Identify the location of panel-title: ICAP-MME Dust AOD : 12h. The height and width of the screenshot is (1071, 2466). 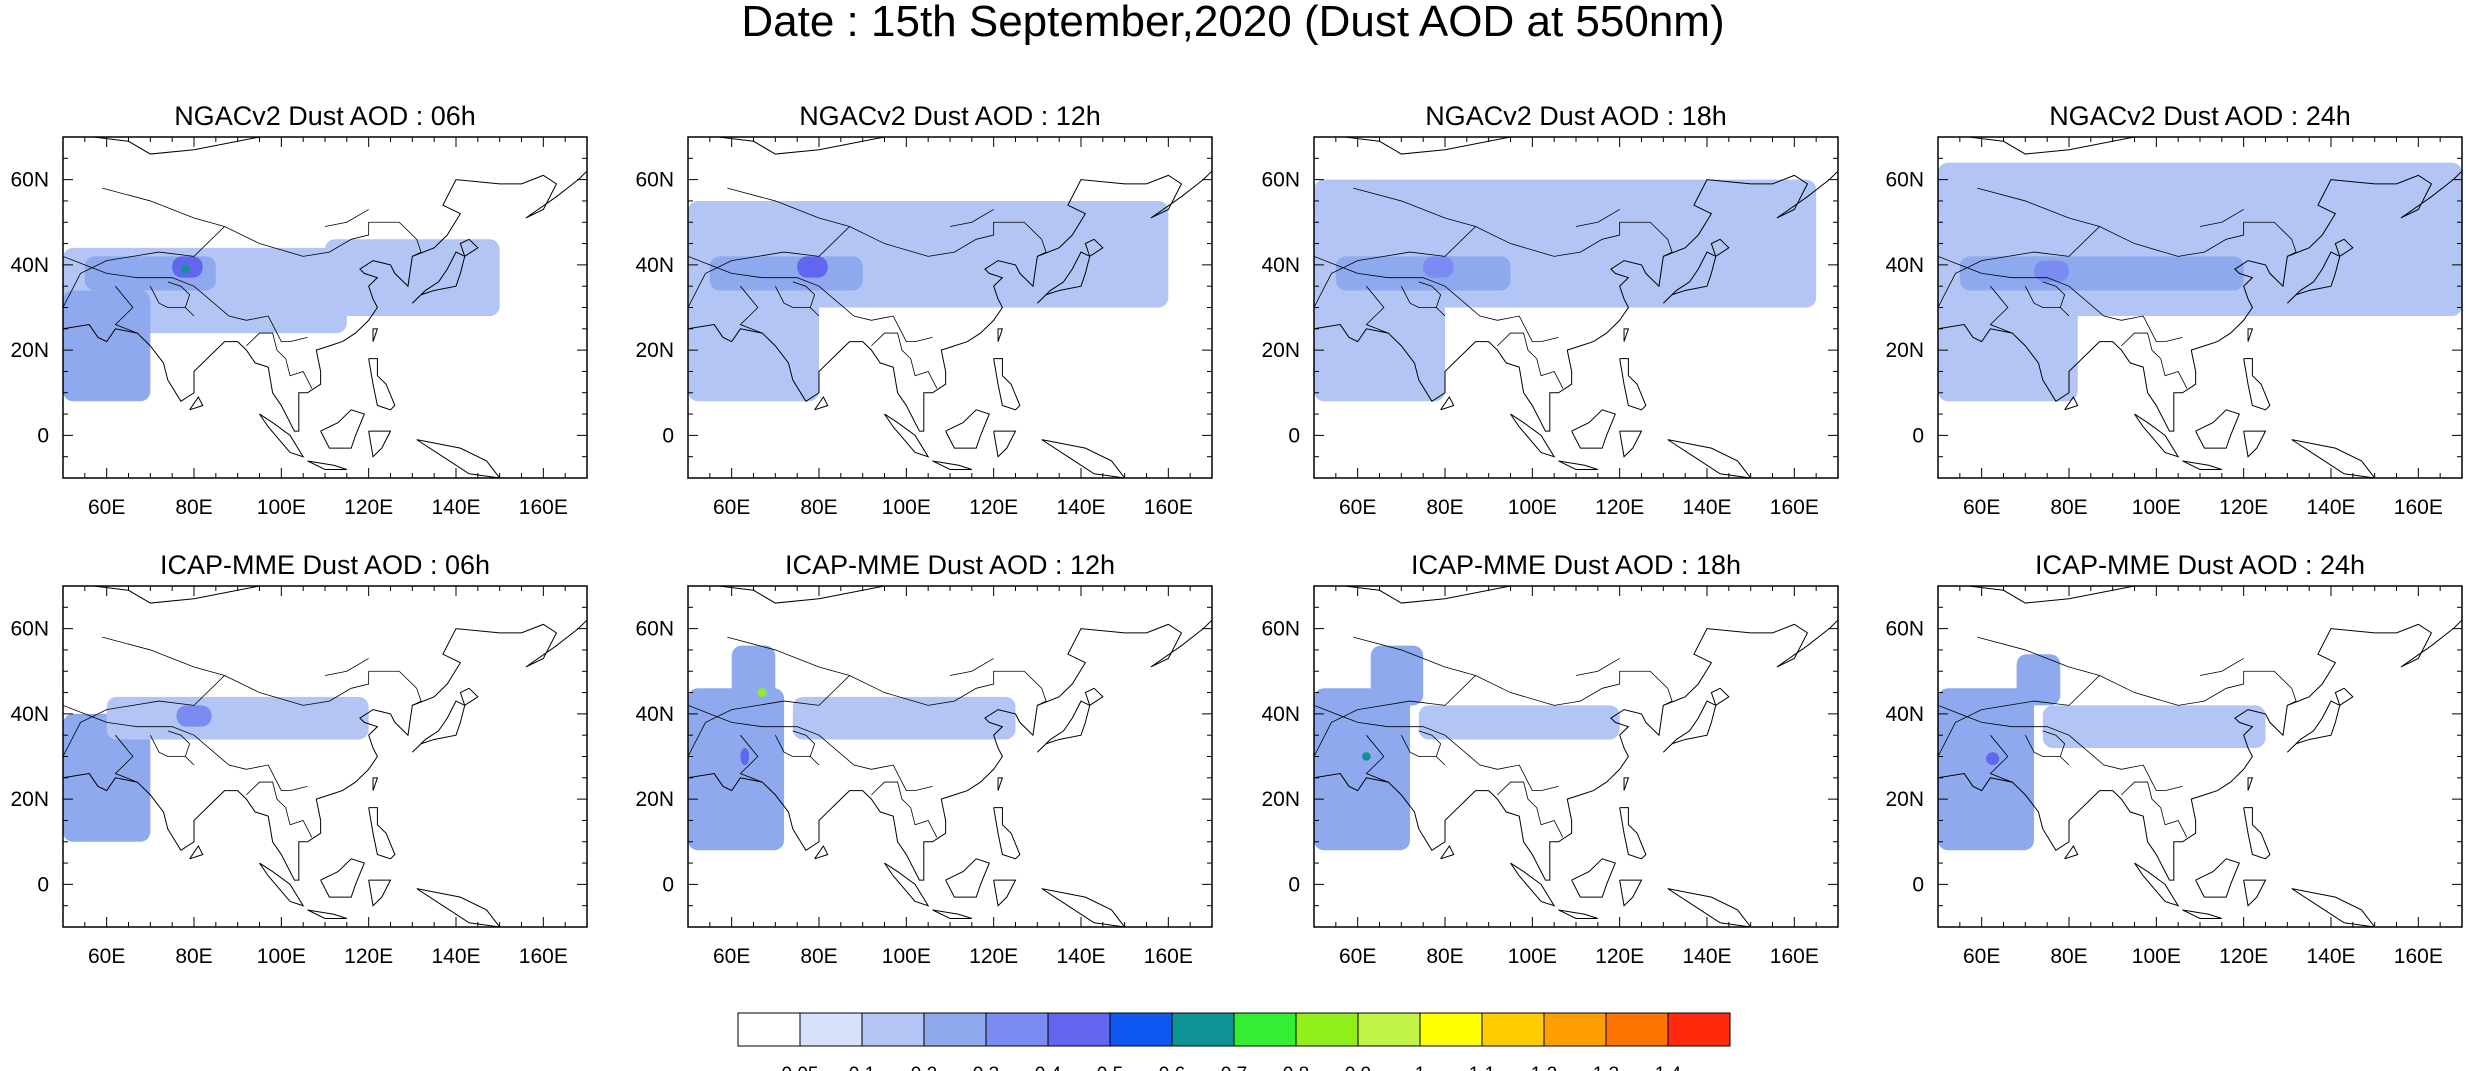
(950, 565).